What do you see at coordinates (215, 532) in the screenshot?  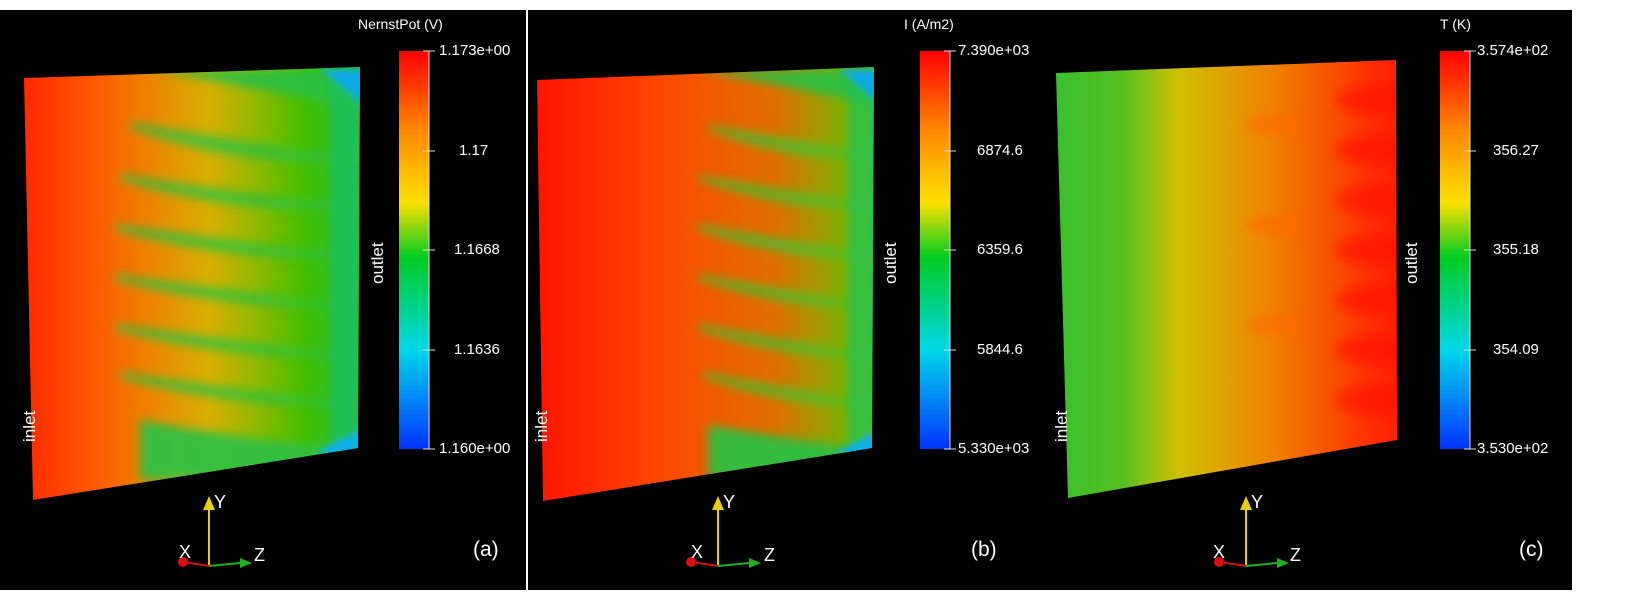 I see `axis-triad-a` at bounding box center [215, 532].